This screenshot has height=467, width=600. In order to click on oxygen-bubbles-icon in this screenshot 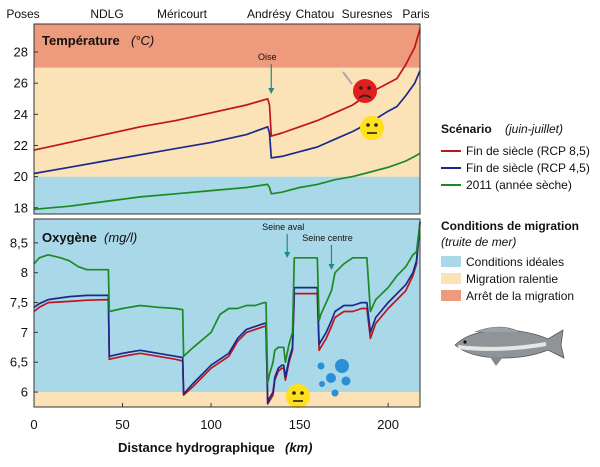, I will do `click(334, 378)`.